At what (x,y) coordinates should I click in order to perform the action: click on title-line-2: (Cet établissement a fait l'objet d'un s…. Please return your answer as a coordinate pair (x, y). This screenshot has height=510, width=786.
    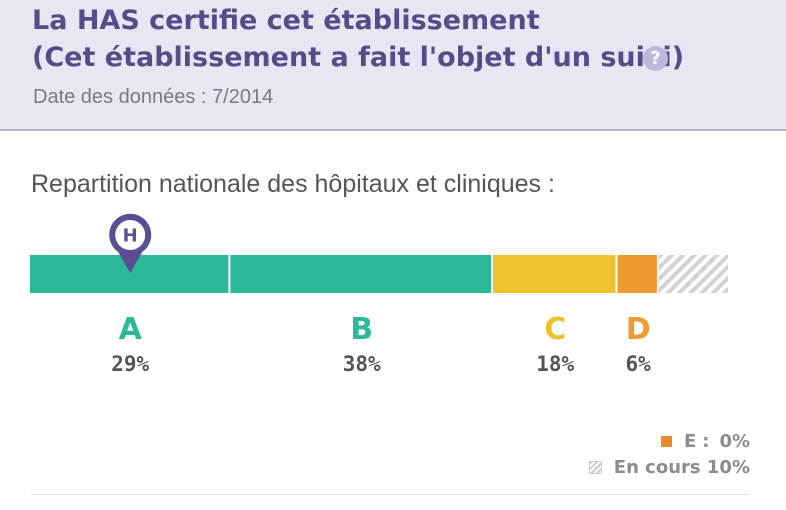
    Looking at the image, I should click on (358, 57).